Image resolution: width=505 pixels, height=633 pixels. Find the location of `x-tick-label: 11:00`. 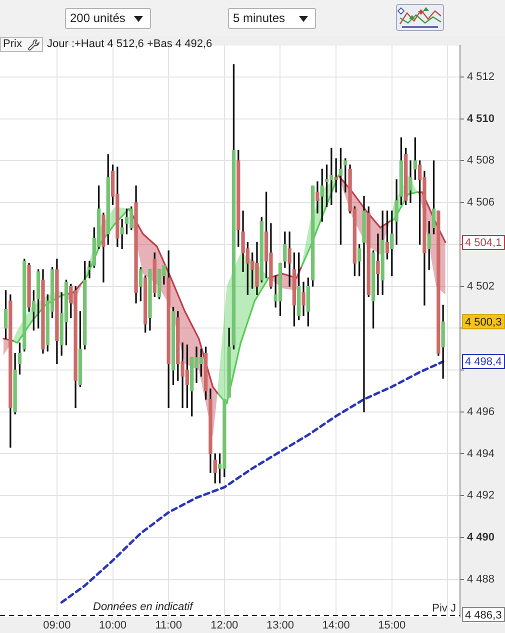

x-tick-label: 11:00 is located at coordinates (168, 626).